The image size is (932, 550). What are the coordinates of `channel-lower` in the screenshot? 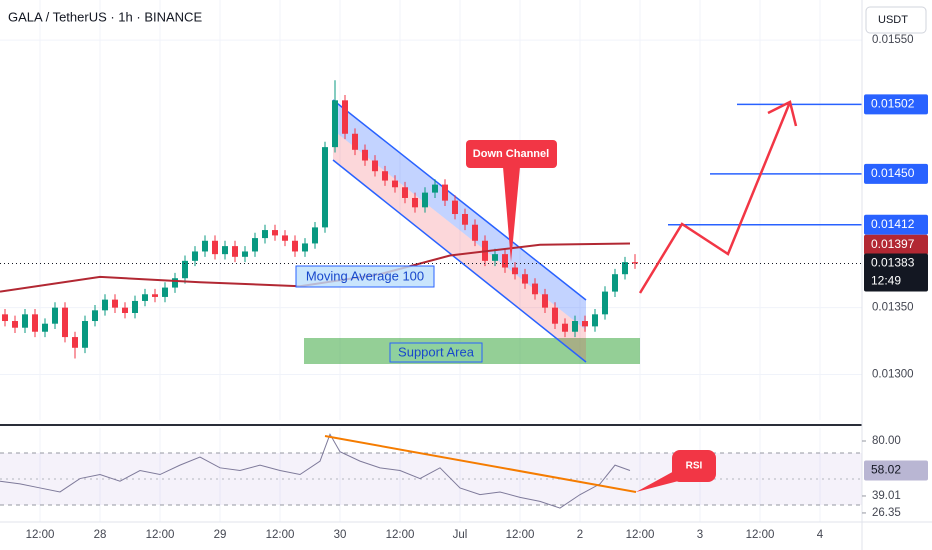 It's located at (459, 246).